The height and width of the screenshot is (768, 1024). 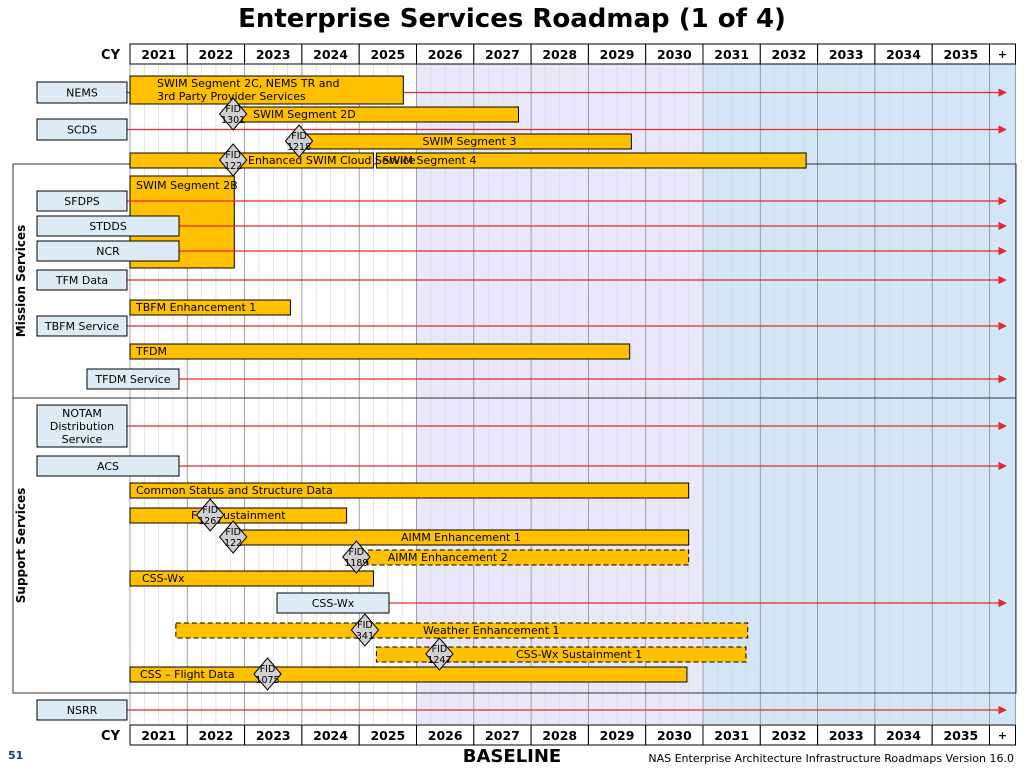 What do you see at coordinates (82, 92) in the screenshot?
I see `service-box-nems` at bounding box center [82, 92].